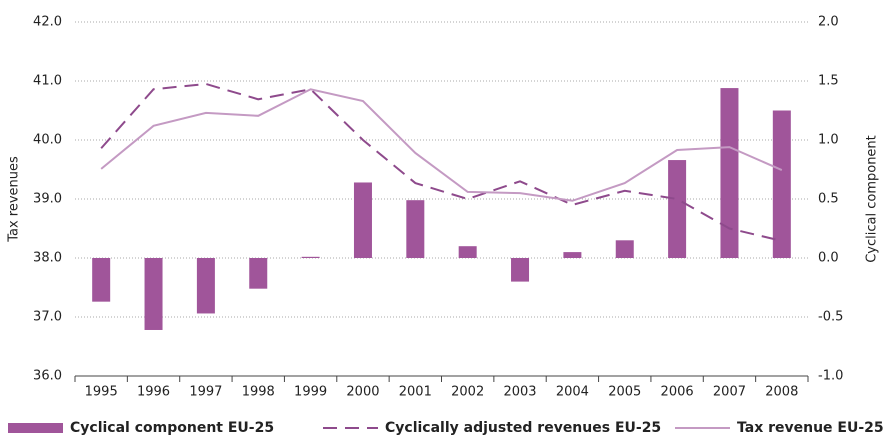 The image size is (885, 436). I want to click on legend-label: Cyclical component EU-25, so click(172, 428).